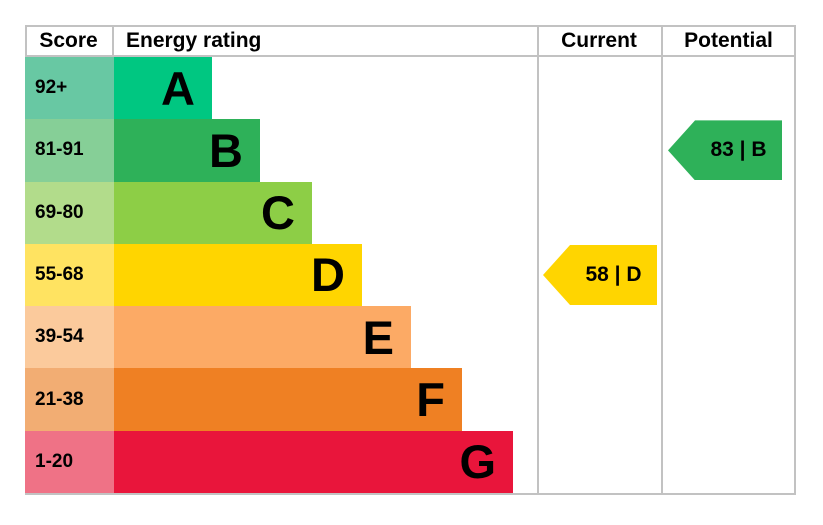  What do you see at coordinates (328, 275) in the screenshot?
I see `band-letter: D` at bounding box center [328, 275].